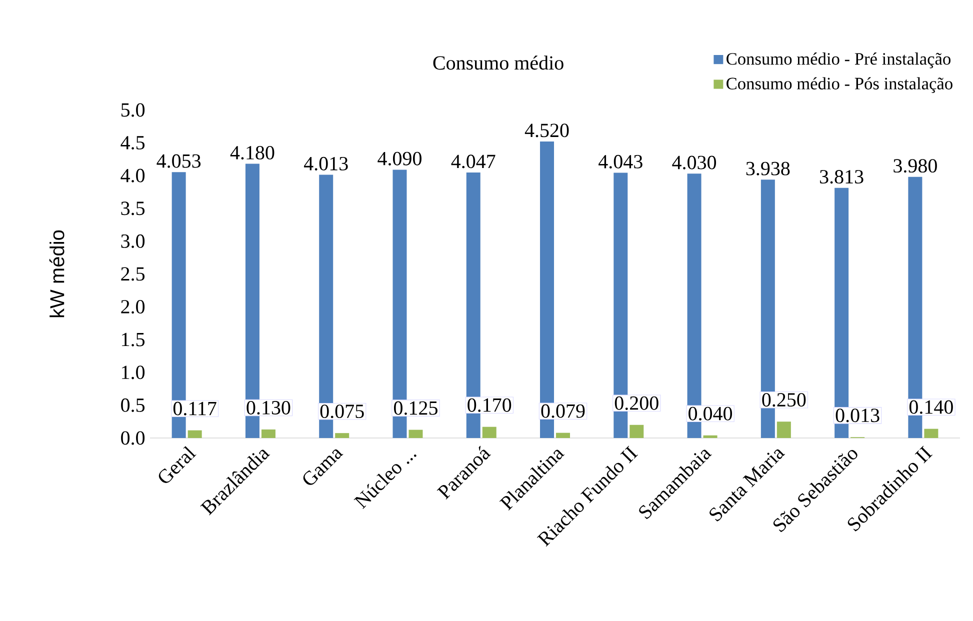 This screenshot has height=621, width=973. What do you see at coordinates (133, 274) in the screenshot?
I see `y-tick-label: 2.5` at bounding box center [133, 274].